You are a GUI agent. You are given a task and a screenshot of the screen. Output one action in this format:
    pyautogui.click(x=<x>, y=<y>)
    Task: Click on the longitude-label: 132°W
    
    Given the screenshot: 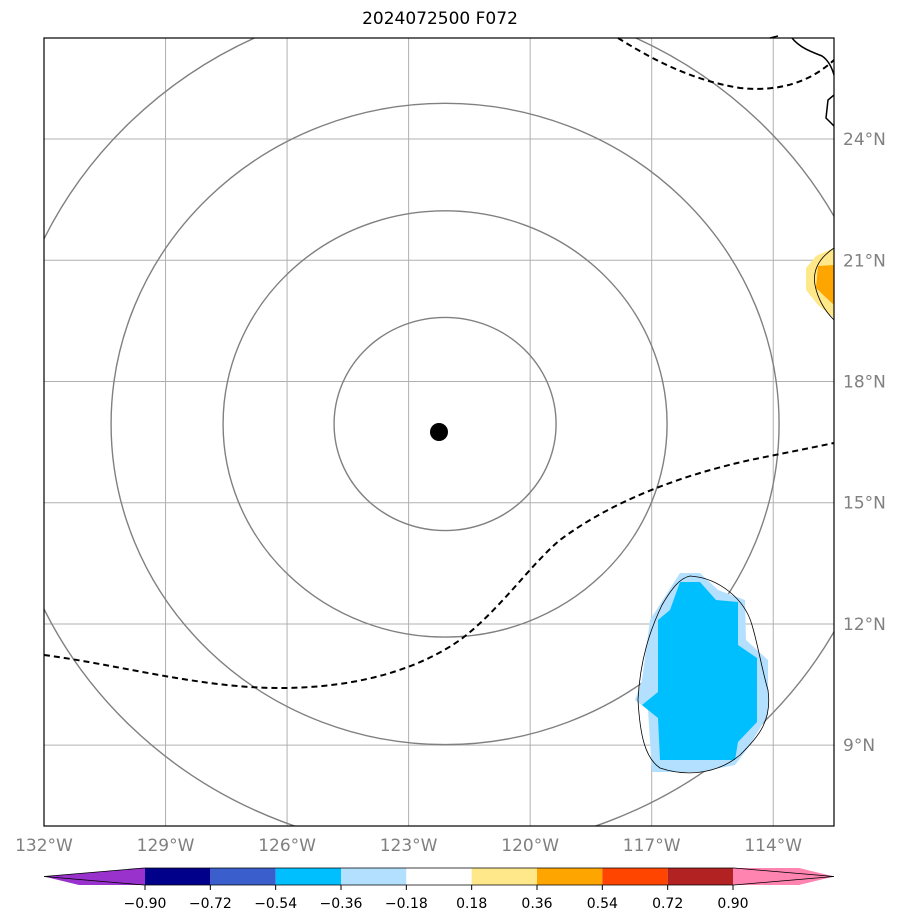 What is the action you would take?
    pyautogui.click(x=44, y=846)
    